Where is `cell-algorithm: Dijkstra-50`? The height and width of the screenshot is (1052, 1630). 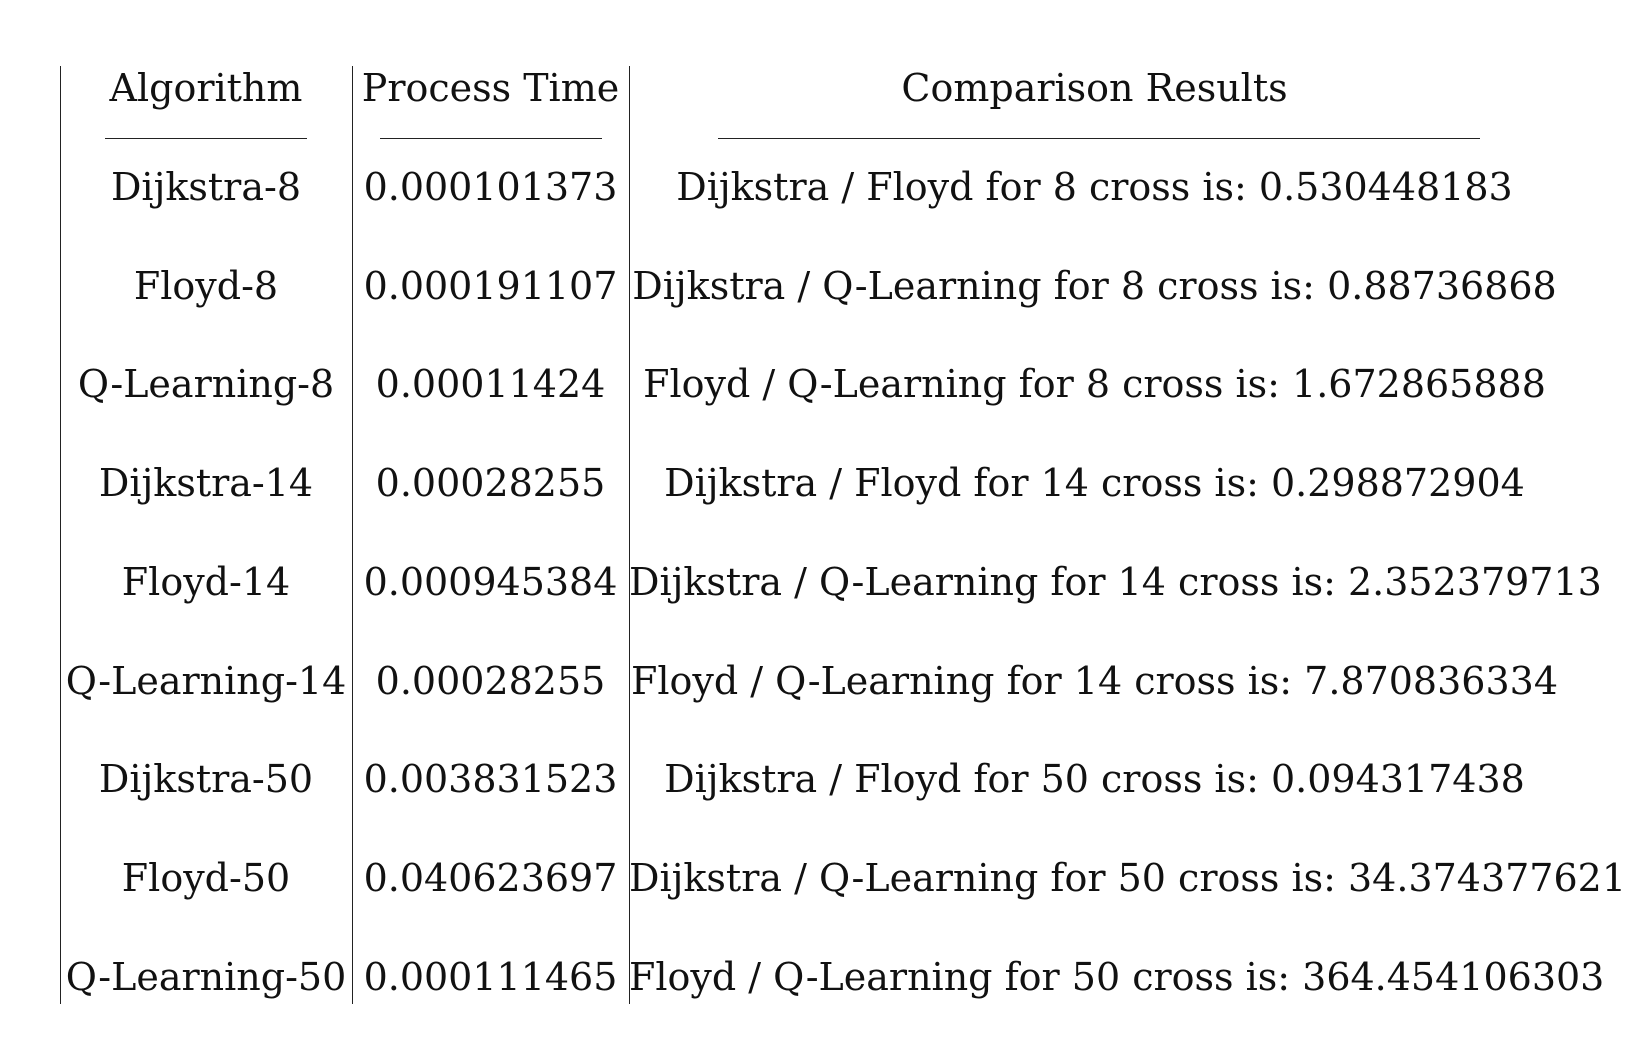
cell-algorithm: Dijkstra-50 is located at coordinates (206, 779).